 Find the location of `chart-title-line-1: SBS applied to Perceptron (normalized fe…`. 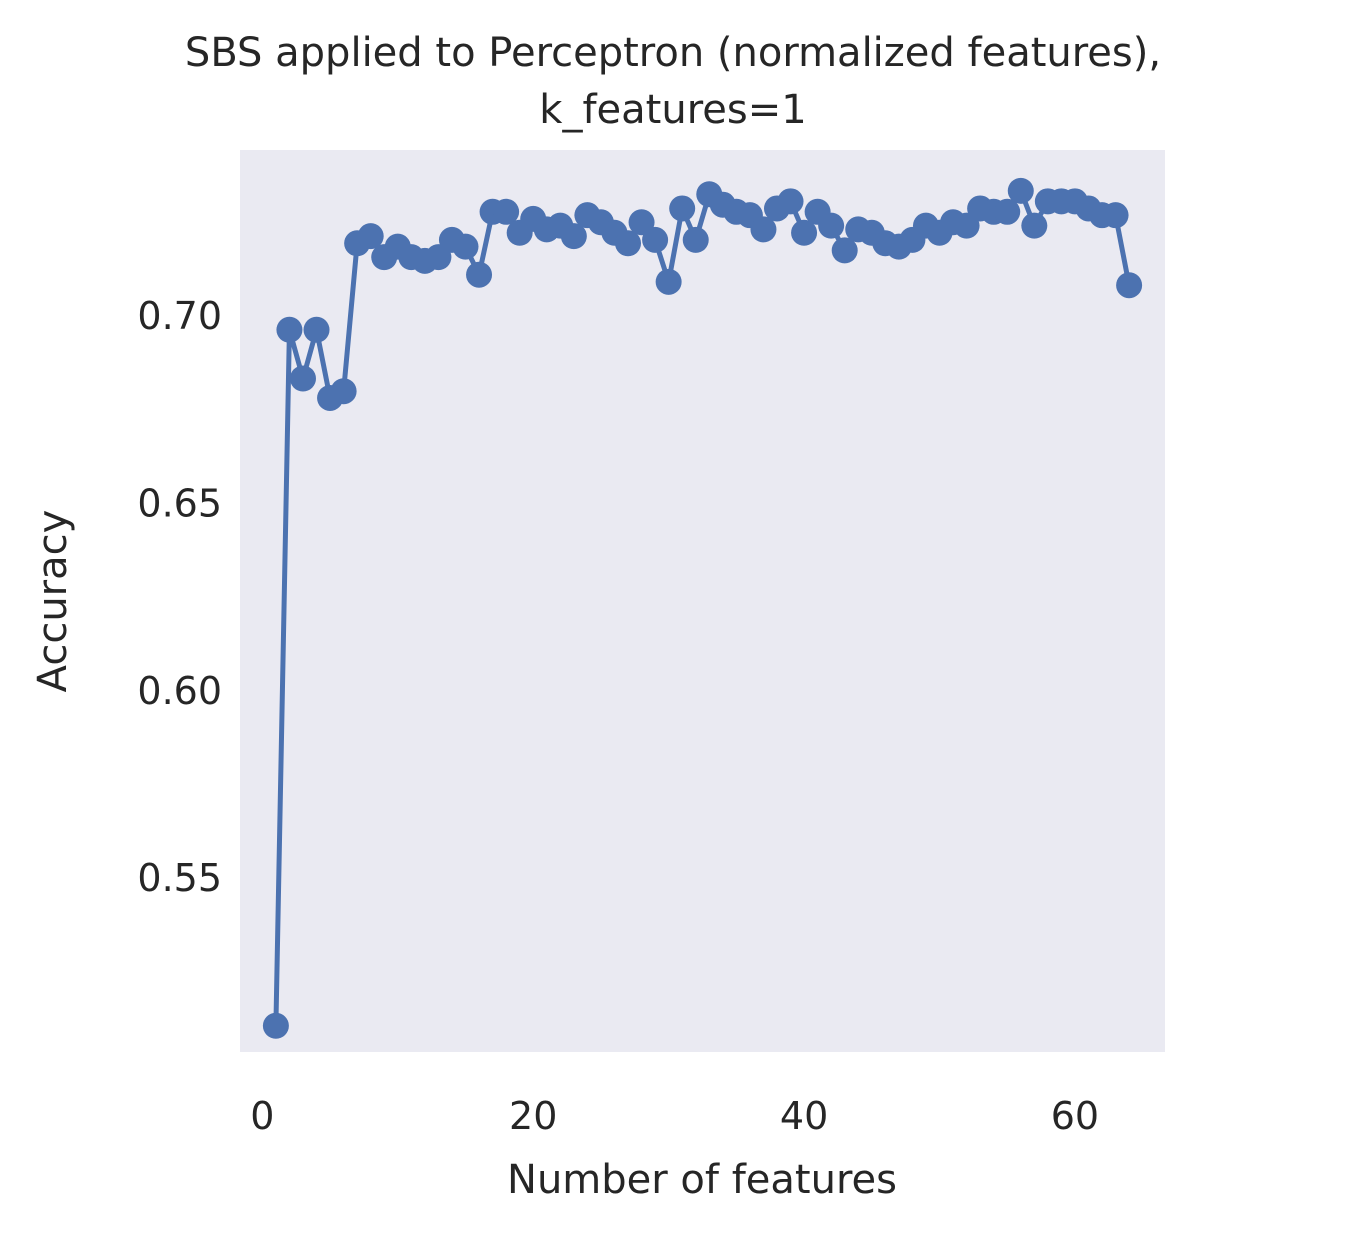

chart-title-line-1: SBS applied to Perceptron (normalized fe… is located at coordinates (673, 53).